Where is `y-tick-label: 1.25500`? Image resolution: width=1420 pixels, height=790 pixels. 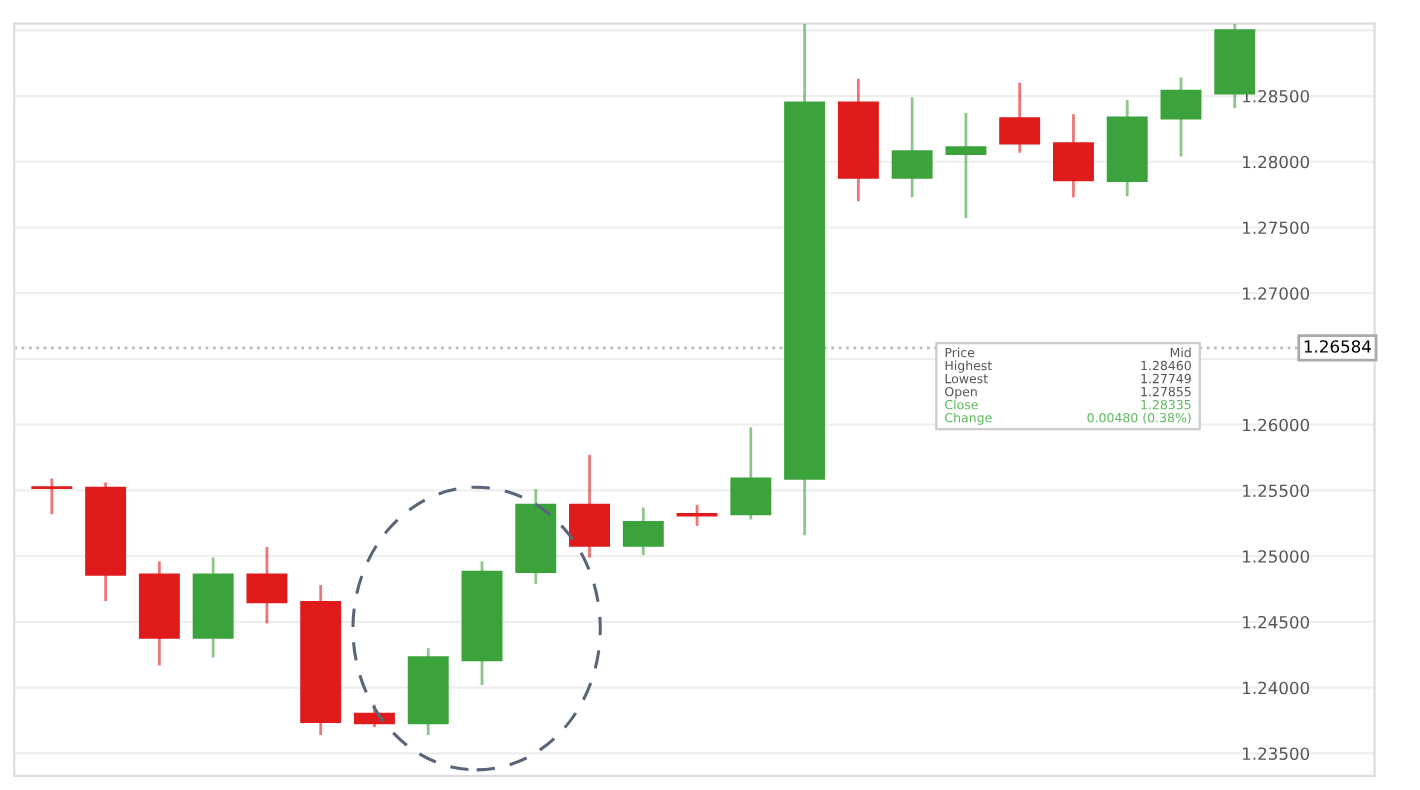
y-tick-label: 1.25500 is located at coordinates (1276, 491).